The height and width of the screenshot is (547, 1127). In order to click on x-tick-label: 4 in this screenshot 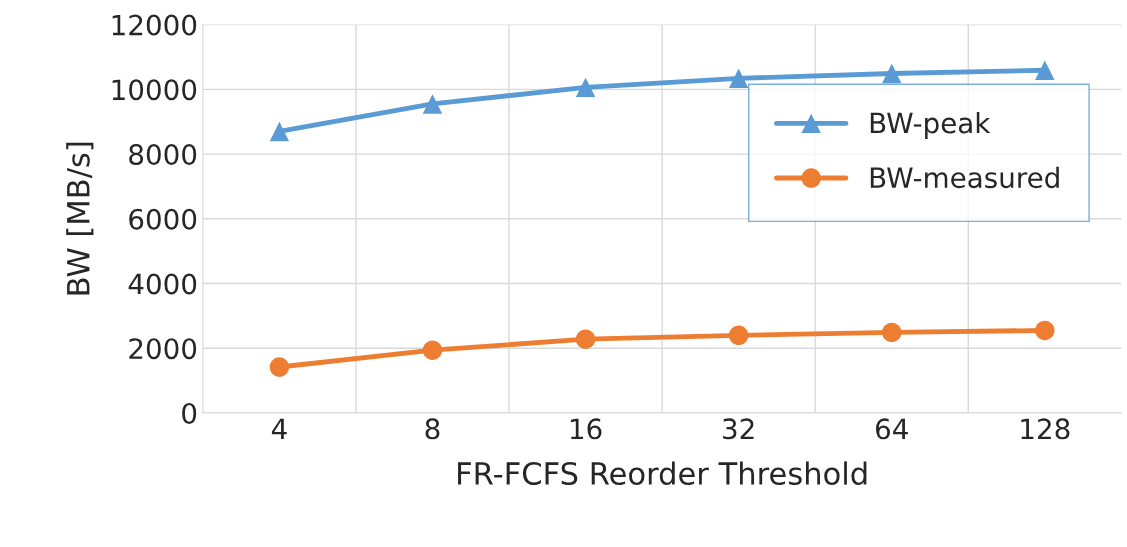, I will do `click(279, 428)`.